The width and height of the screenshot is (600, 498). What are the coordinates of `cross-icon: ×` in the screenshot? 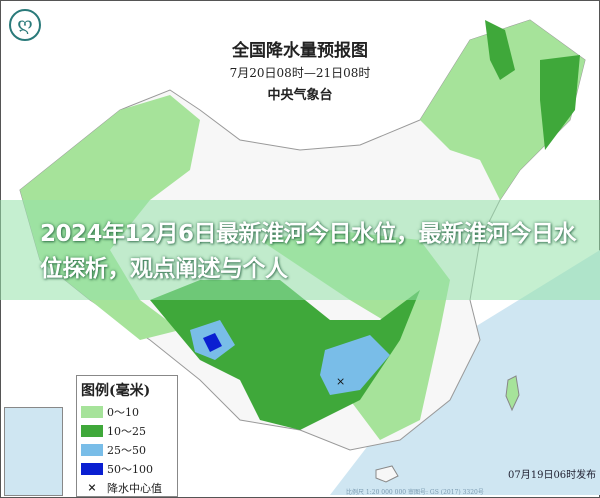 It's located at (92, 487).